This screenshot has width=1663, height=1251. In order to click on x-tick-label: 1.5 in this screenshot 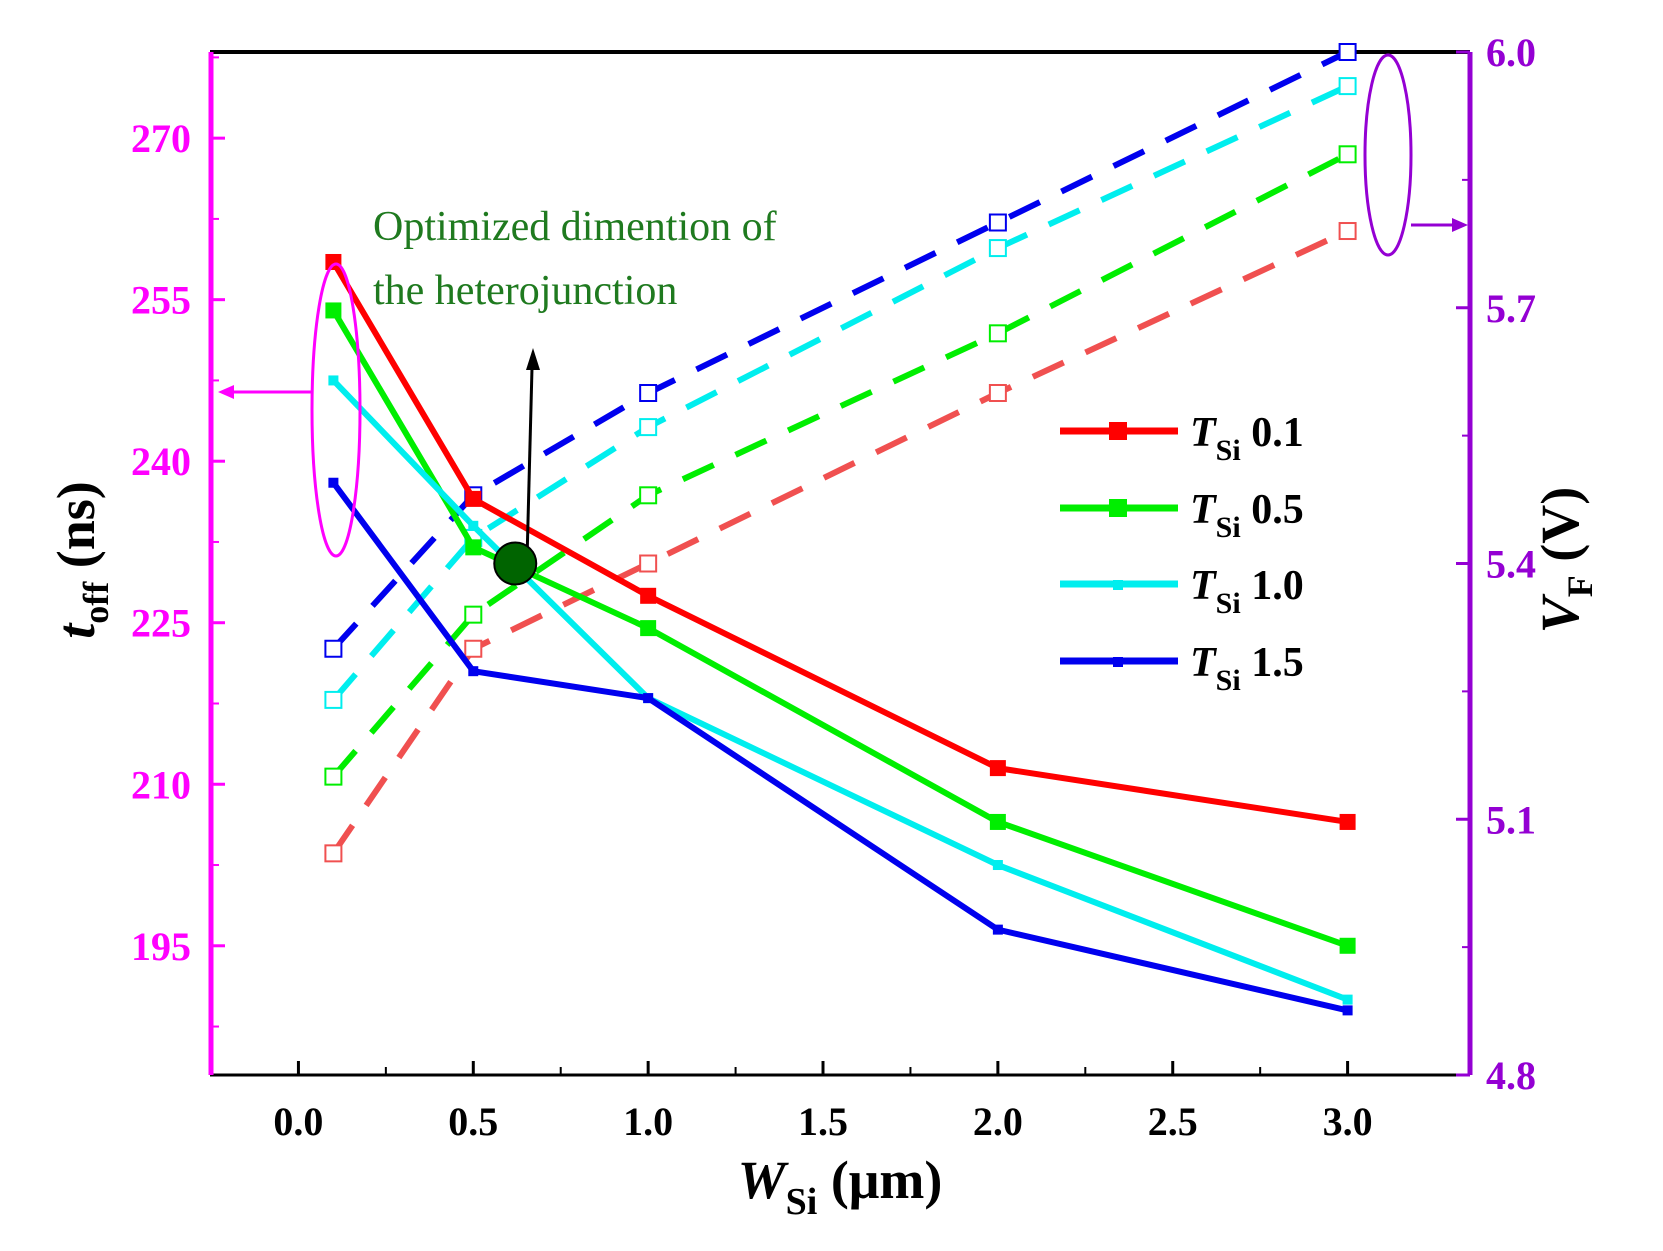, I will do `click(823, 1121)`.